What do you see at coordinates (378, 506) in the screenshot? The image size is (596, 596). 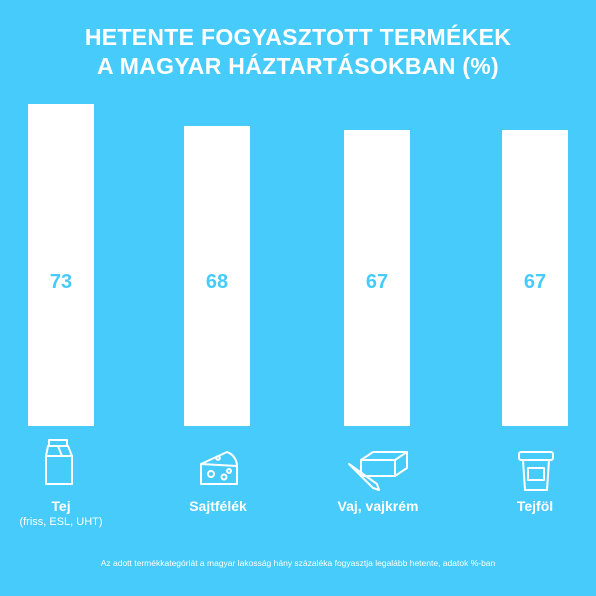 I see `category-label-vaj: Vaj, vajkrém` at bounding box center [378, 506].